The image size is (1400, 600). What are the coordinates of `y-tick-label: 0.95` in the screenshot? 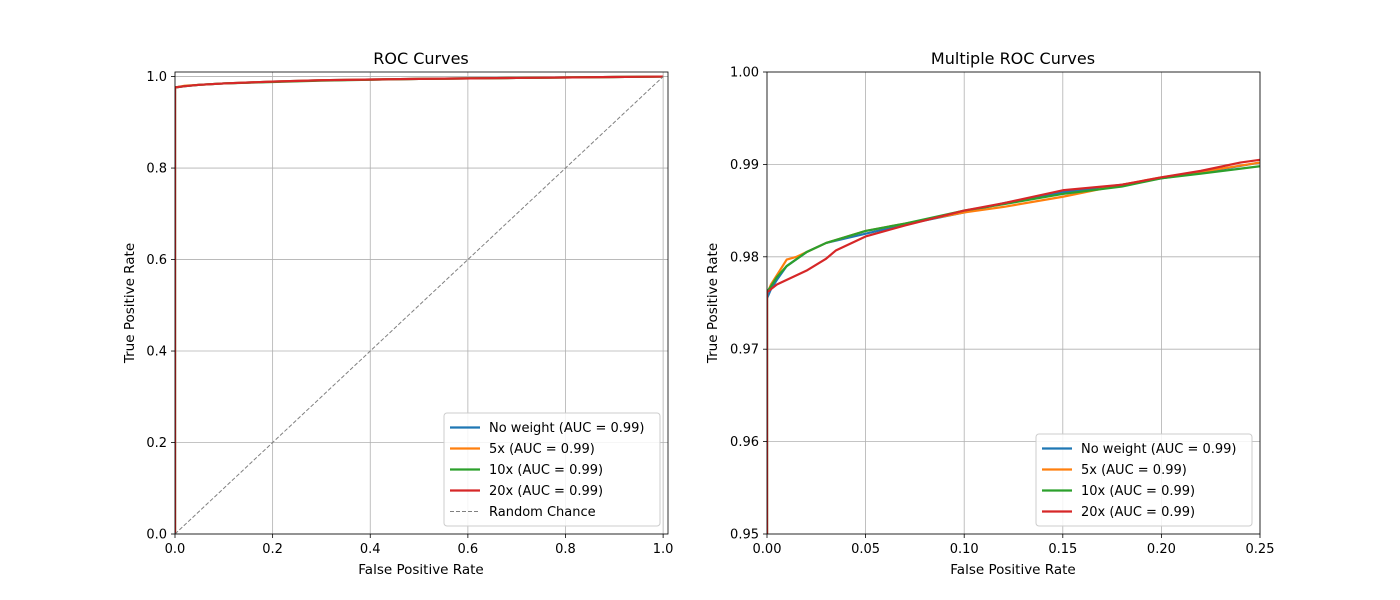 It's located at (744, 535).